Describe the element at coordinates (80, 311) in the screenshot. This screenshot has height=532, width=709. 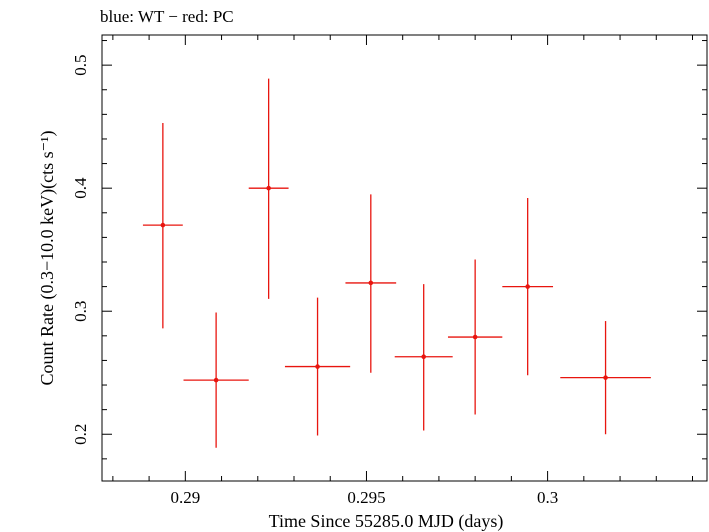
I see `y-tick-label: 0.3` at that location.